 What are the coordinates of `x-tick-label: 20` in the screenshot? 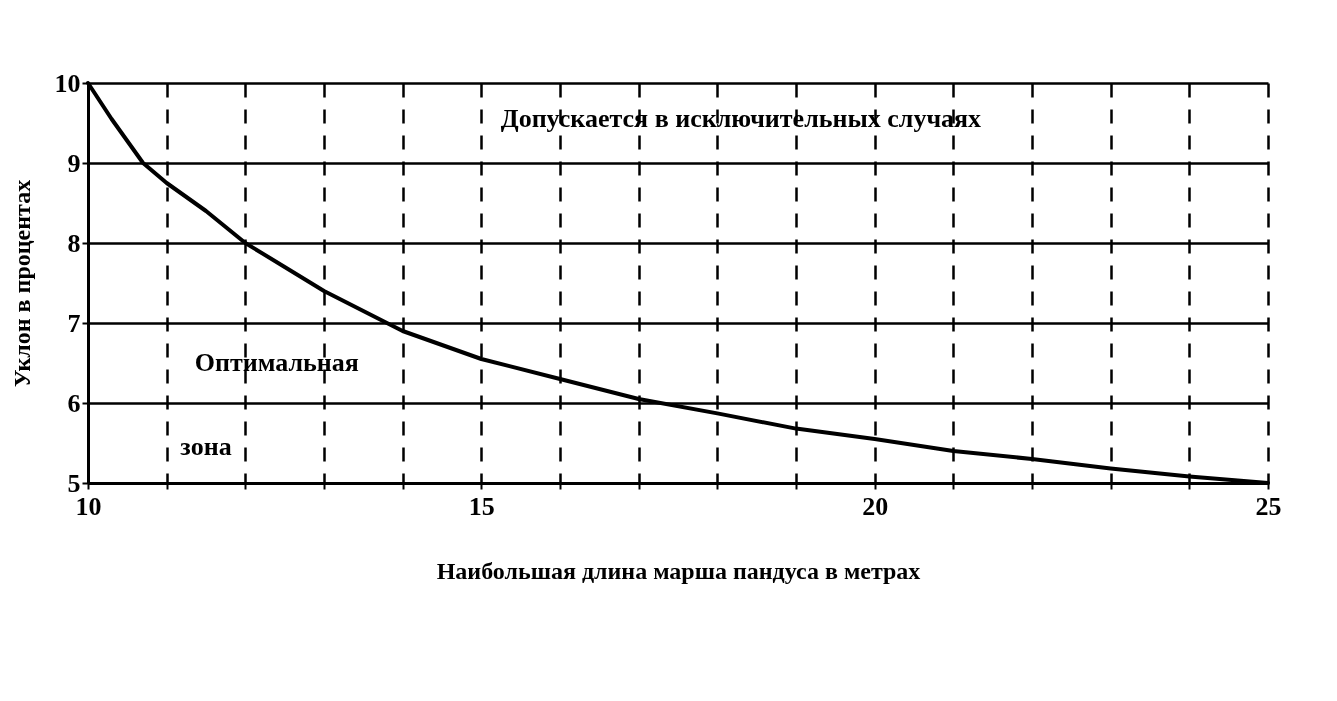 It's located at (875, 506).